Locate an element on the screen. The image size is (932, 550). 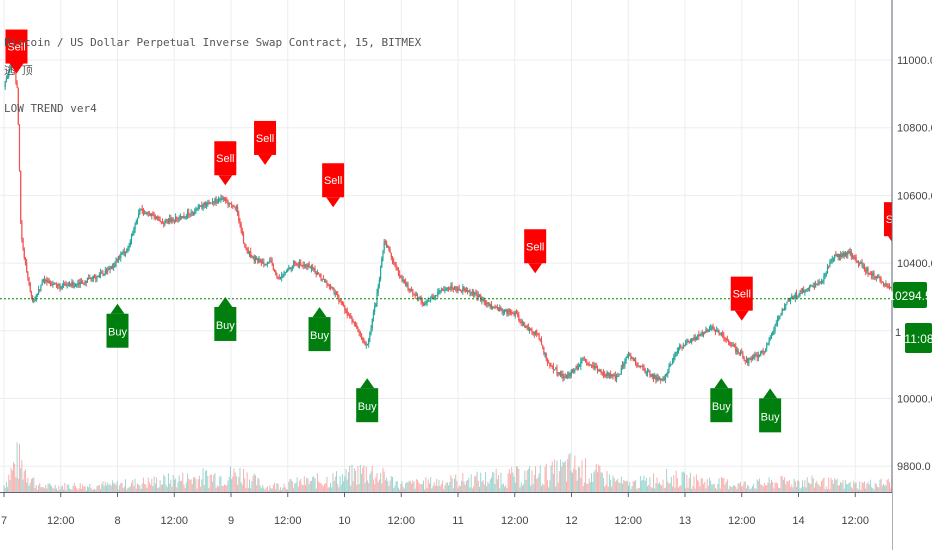
buy-signal-box is located at coordinates (225, 323).